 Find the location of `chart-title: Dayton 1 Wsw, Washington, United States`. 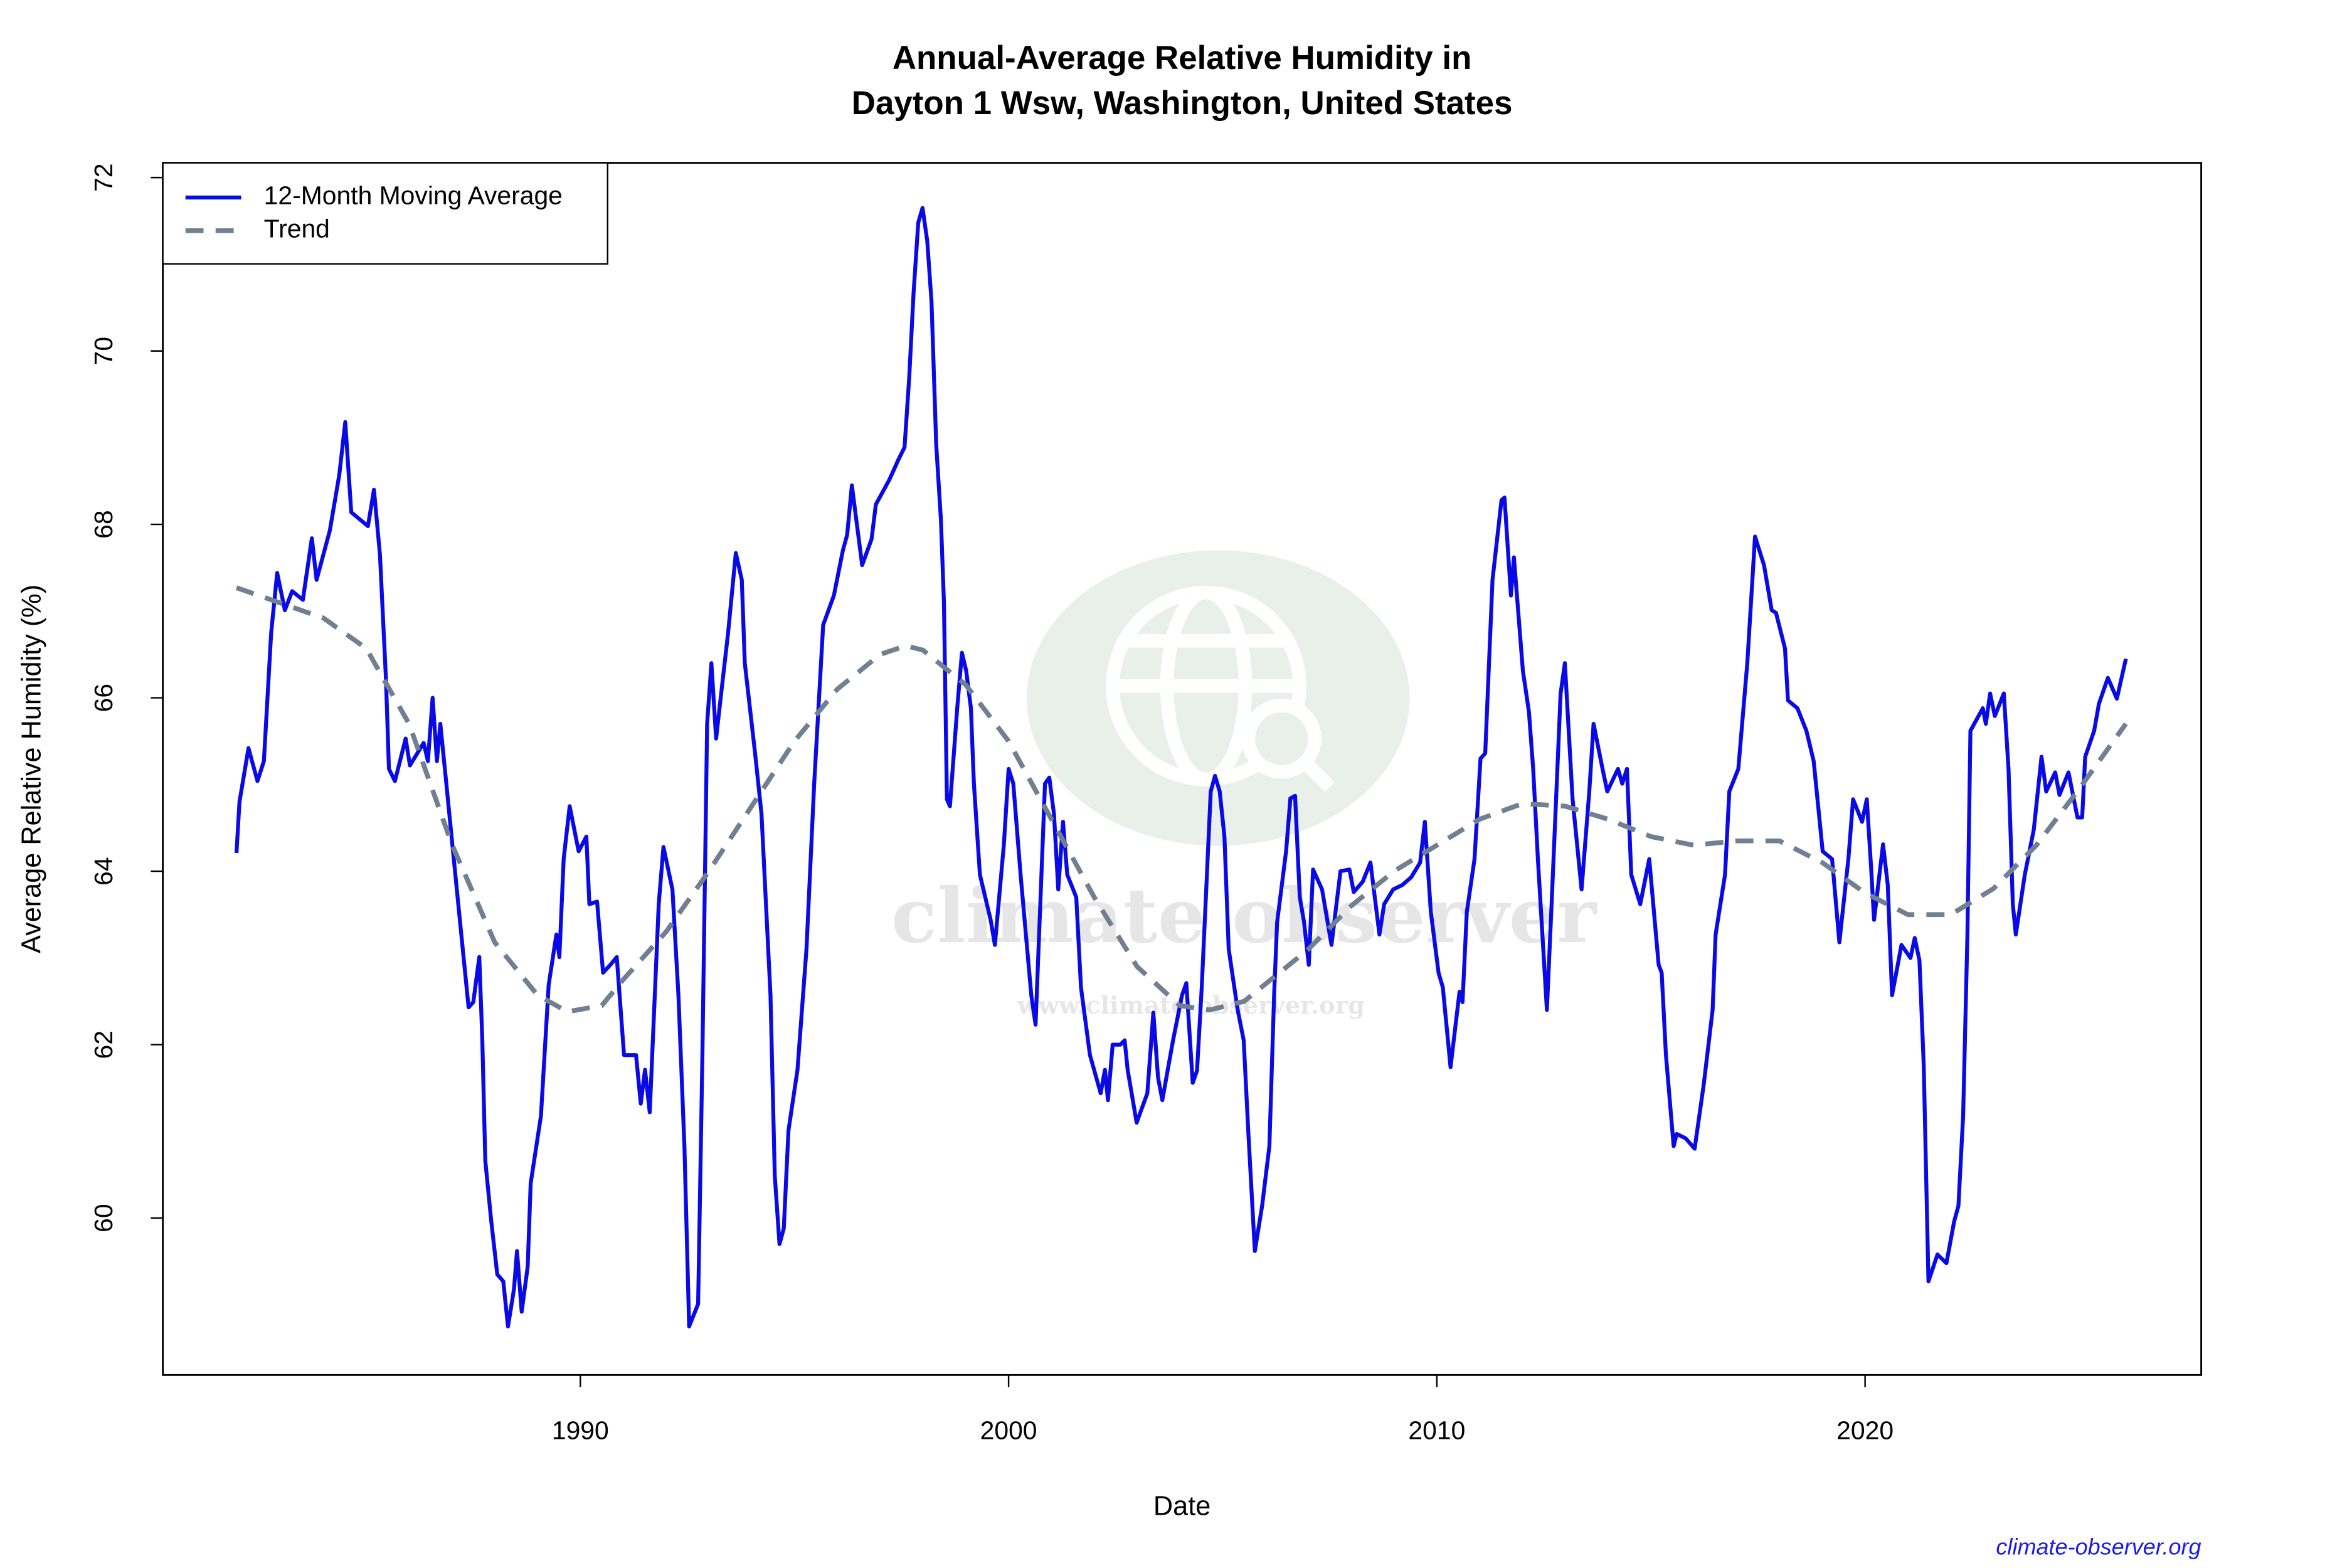

chart-title: Dayton 1 Wsw, Washington, United States is located at coordinates (1182, 103).